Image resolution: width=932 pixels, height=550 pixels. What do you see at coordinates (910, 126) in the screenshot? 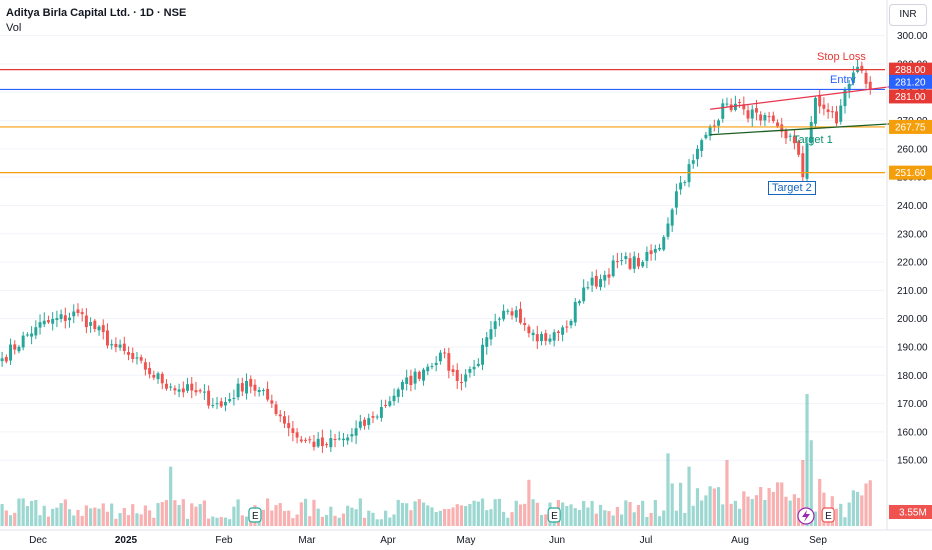
I see `target1-price-badge-bg` at bounding box center [910, 126].